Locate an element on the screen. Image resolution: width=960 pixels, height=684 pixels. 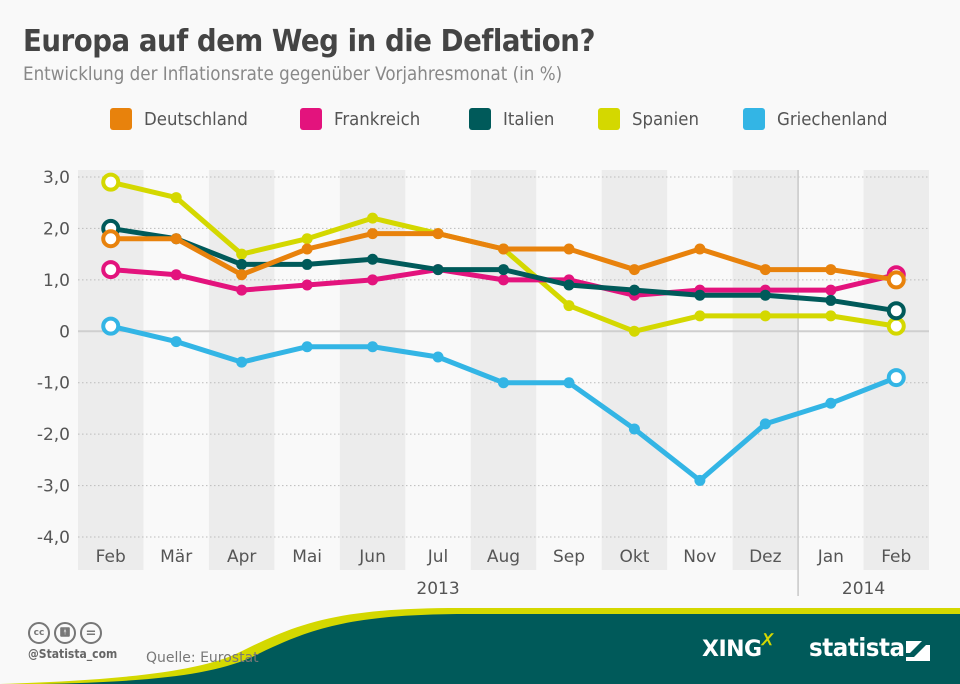
year-label: 2014 is located at coordinates (863, 589).